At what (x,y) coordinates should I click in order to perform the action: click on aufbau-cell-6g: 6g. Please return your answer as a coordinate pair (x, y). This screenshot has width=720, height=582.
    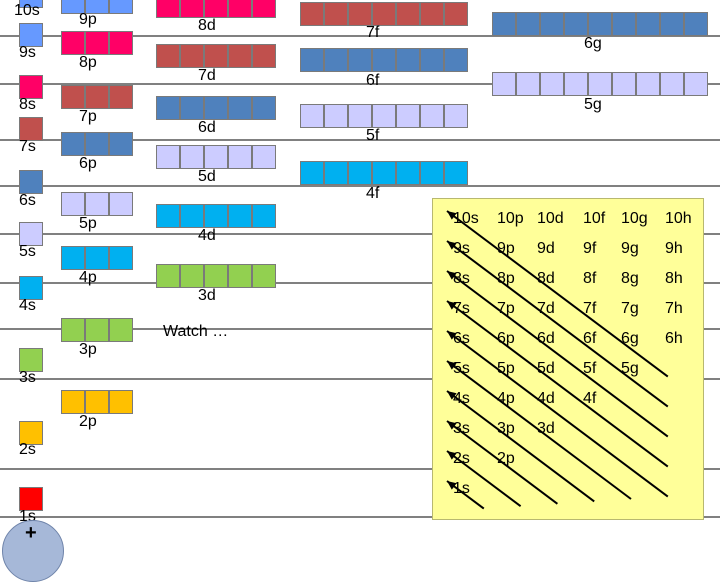
    Looking at the image, I should click on (630, 338).